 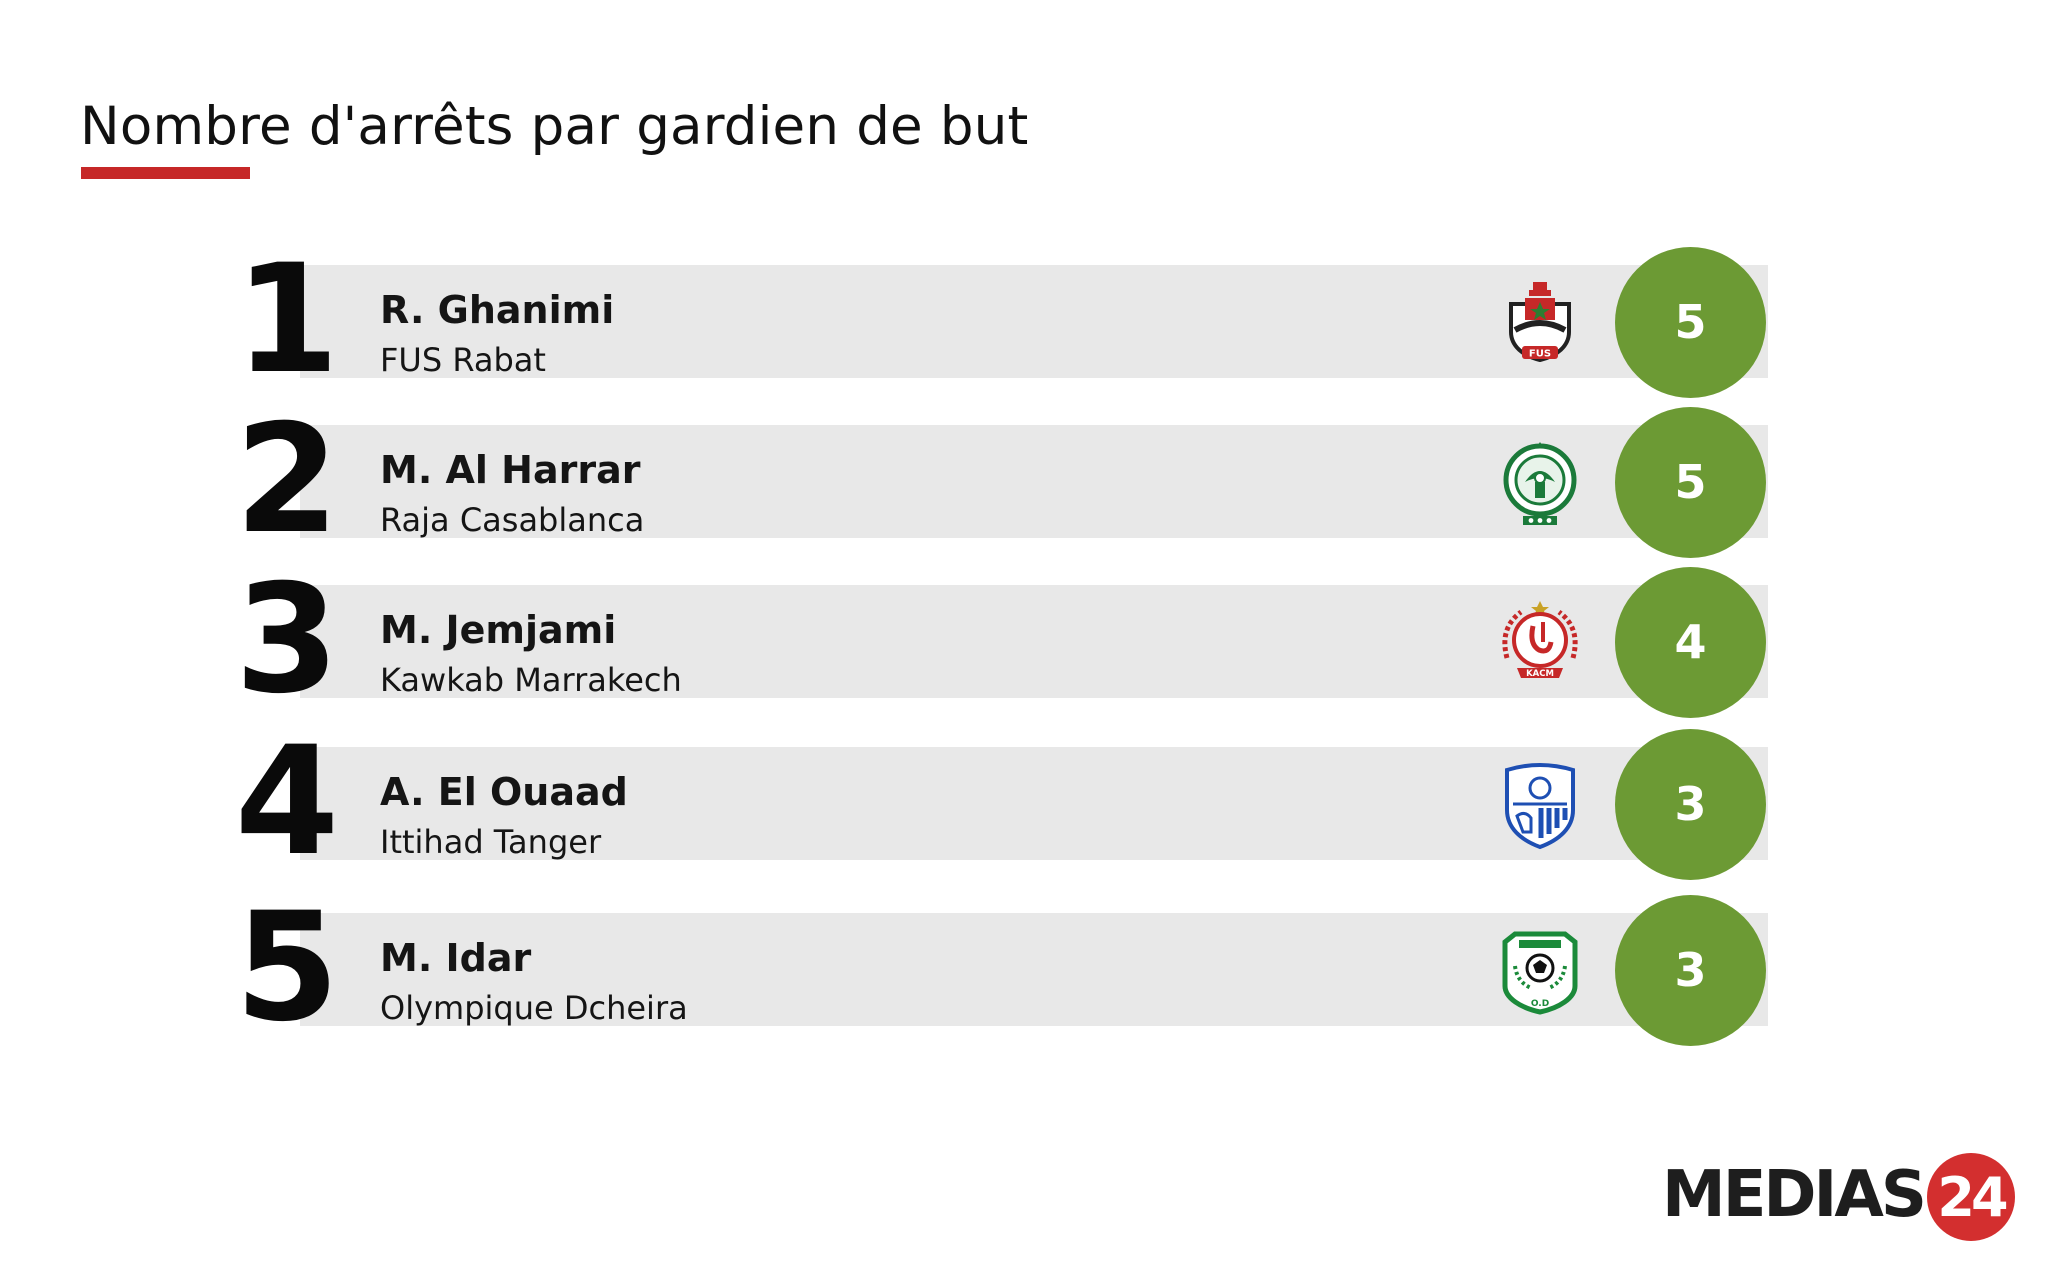 I want to click on team-name: Olympique Dcheira, so click(x=534, y=1008).